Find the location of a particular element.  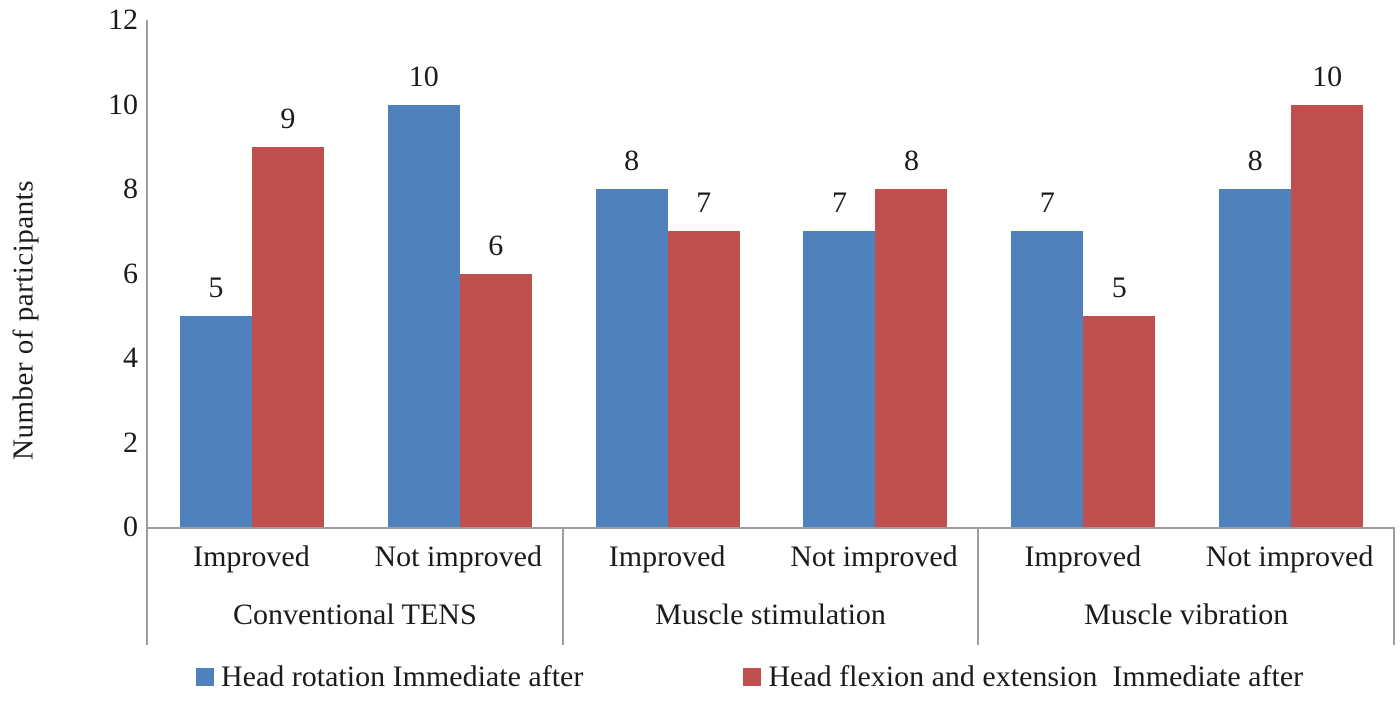

category-group-label: Conventional TENS is located at coordinates (355, 614).